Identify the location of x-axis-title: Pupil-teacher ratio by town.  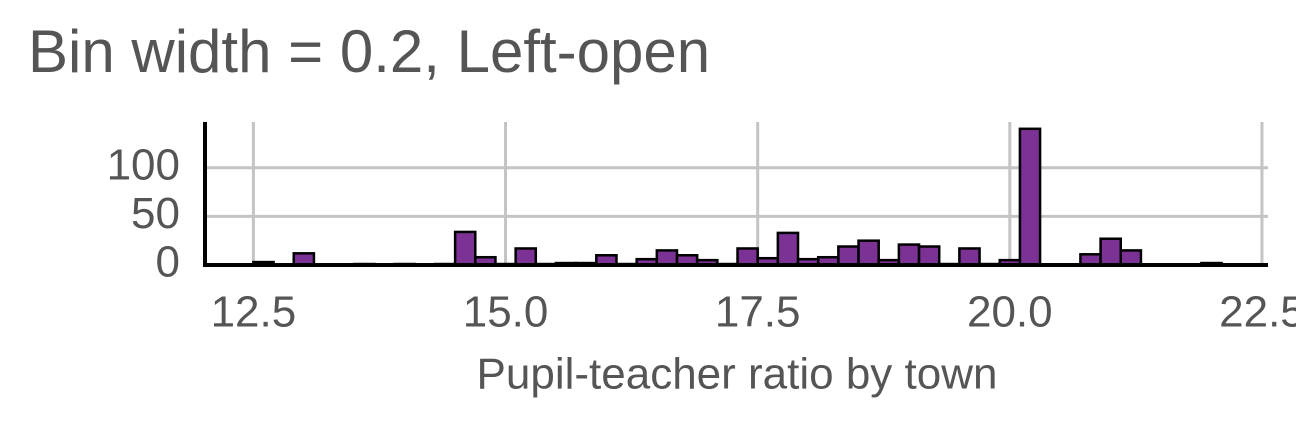
(737, 374).